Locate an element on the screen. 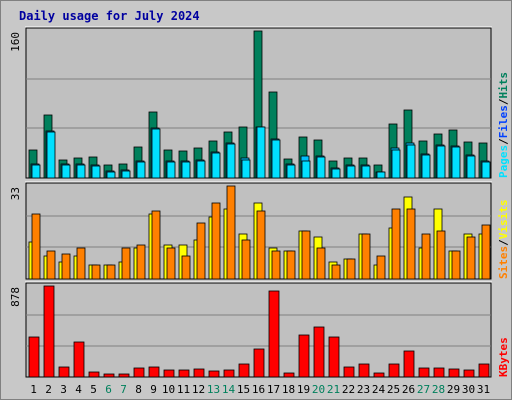 This screenshot has height=400, width=512. x-tick-label: 6 is located at coordinates (108, 389).